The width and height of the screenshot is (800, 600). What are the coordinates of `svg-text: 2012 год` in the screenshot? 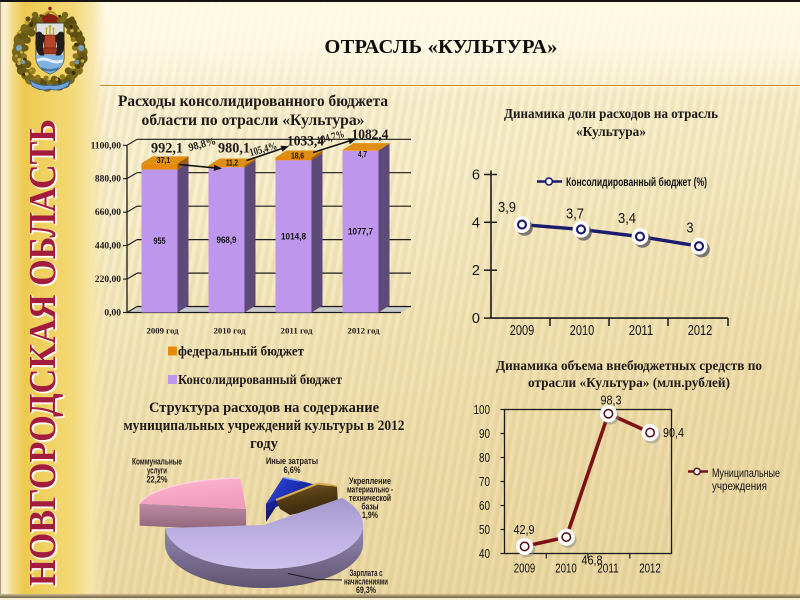 It's located at (364, 331).